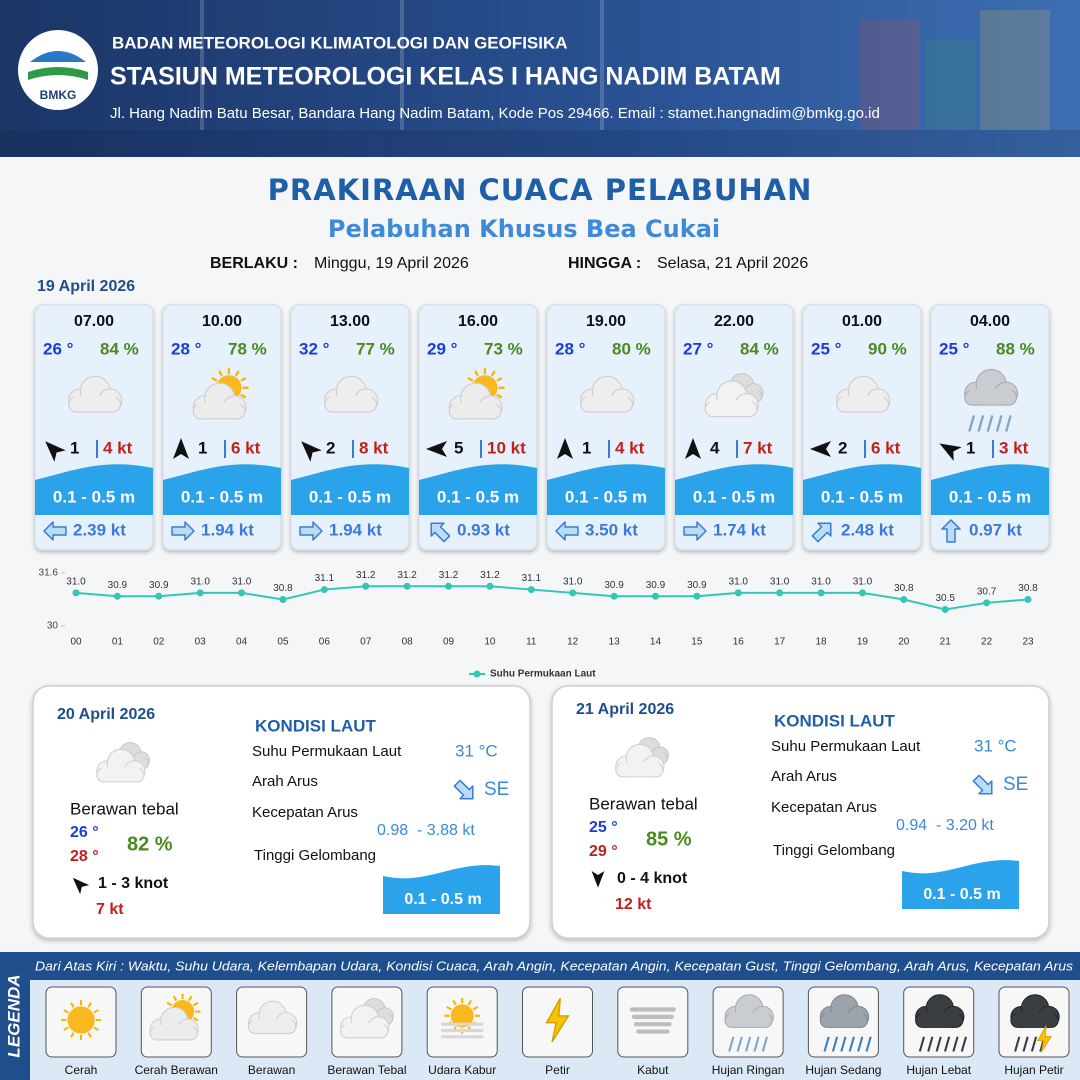 Image resolution: width=1080 pixels, height=1080 pixels. I want to click on time: 10.00, so click(222, 321).